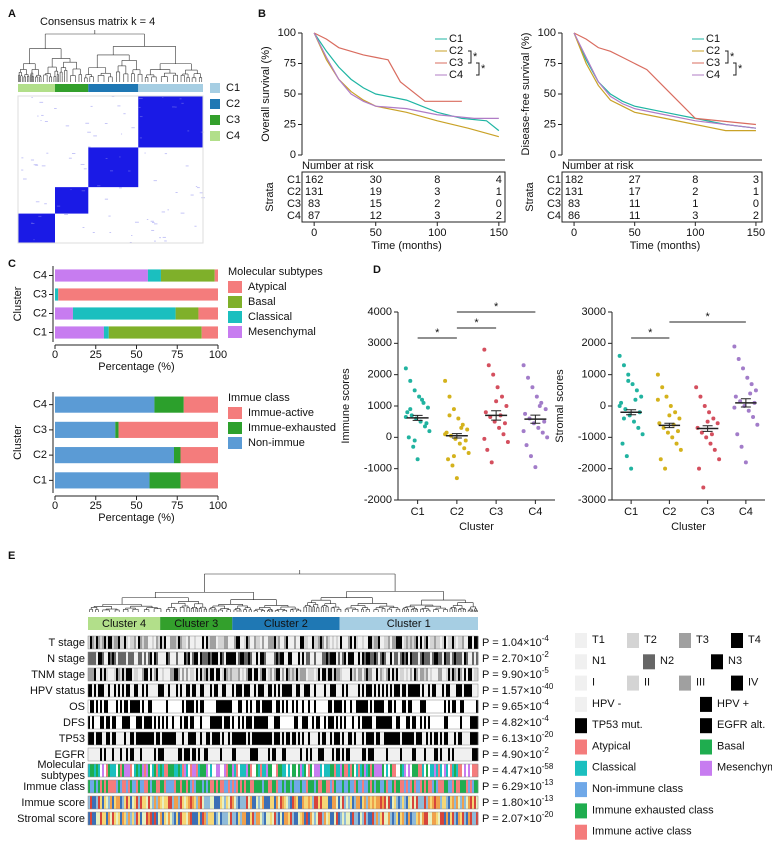  I want to click on error-bar, so click(535, 419).